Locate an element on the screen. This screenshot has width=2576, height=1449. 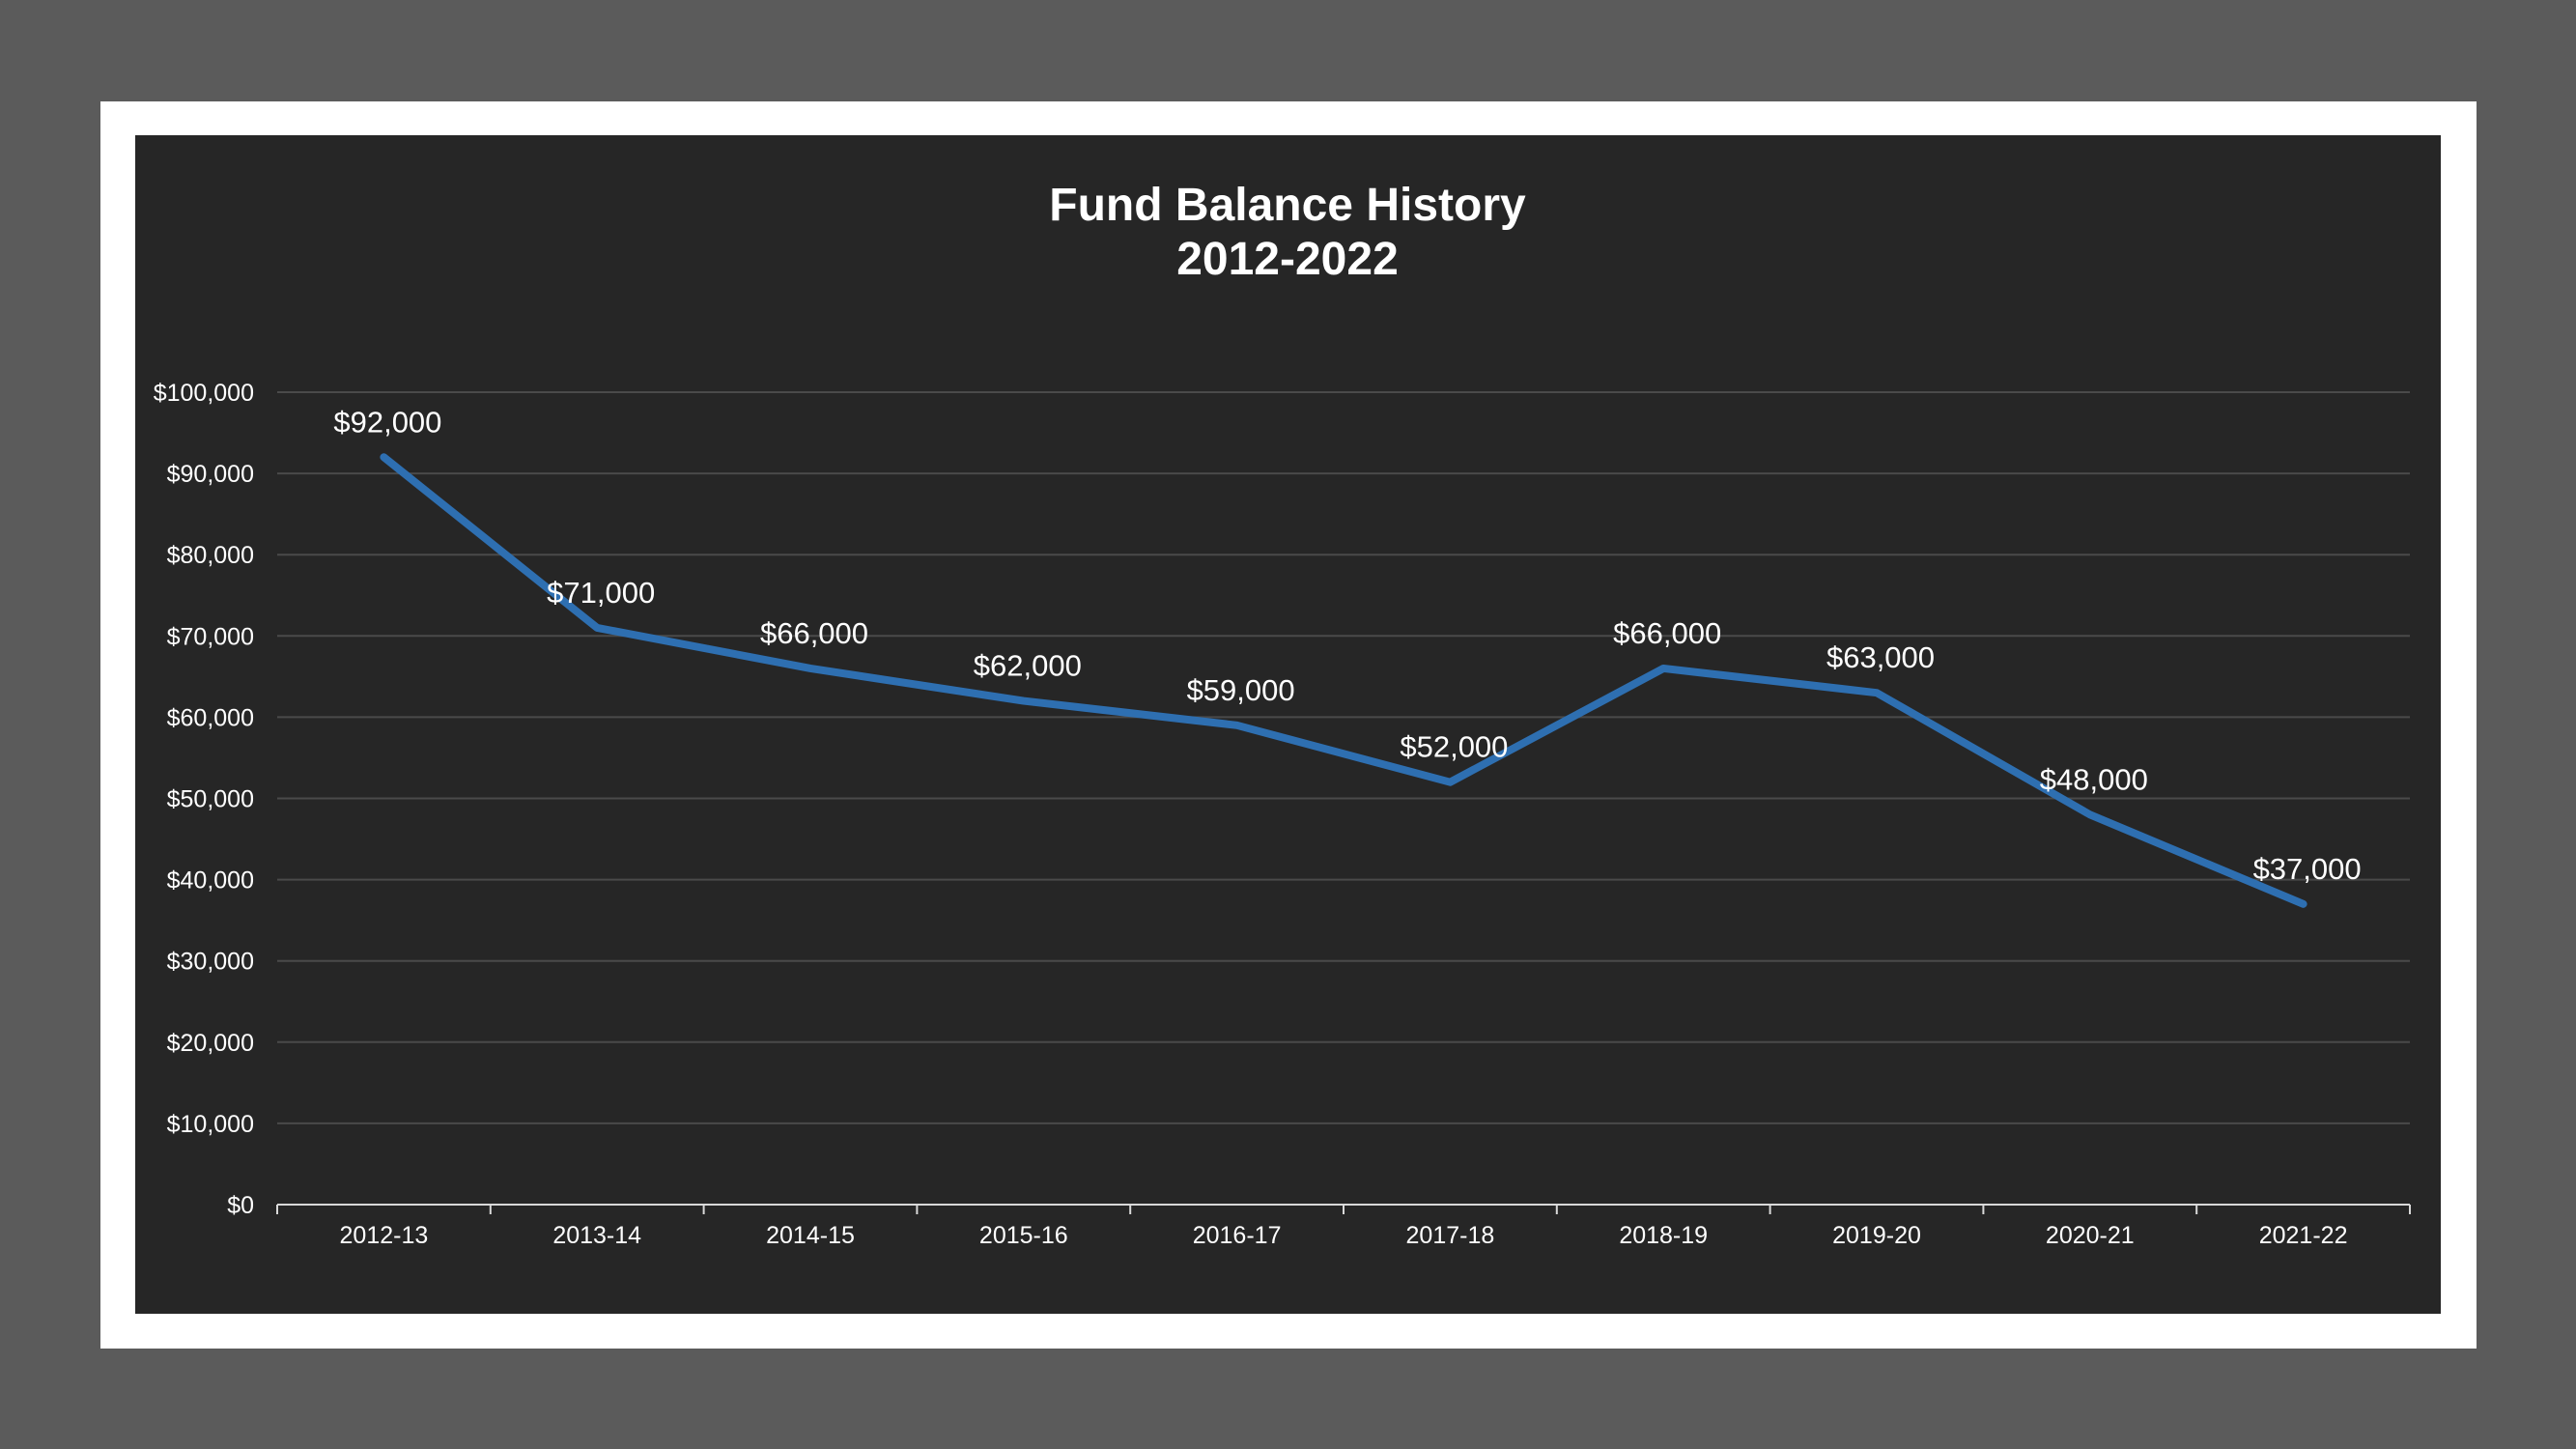
chart-subtitle: 2012-2022 is located at coordinates (1287, 259).